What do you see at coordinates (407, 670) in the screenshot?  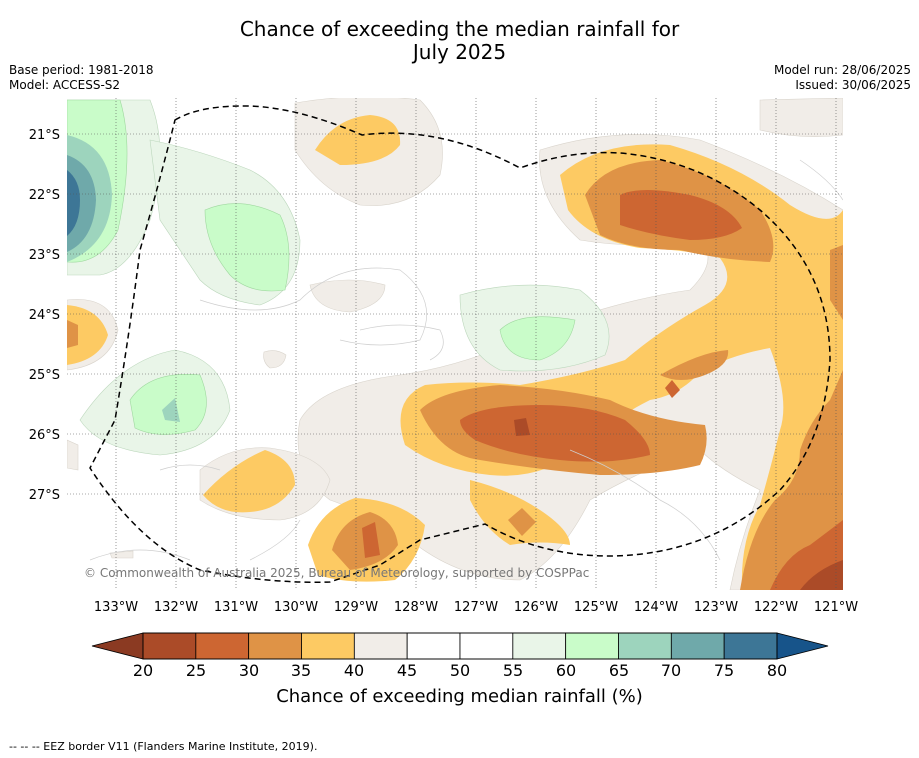 I see `colorbar-tick: 45` at bounding box center [407, 670].